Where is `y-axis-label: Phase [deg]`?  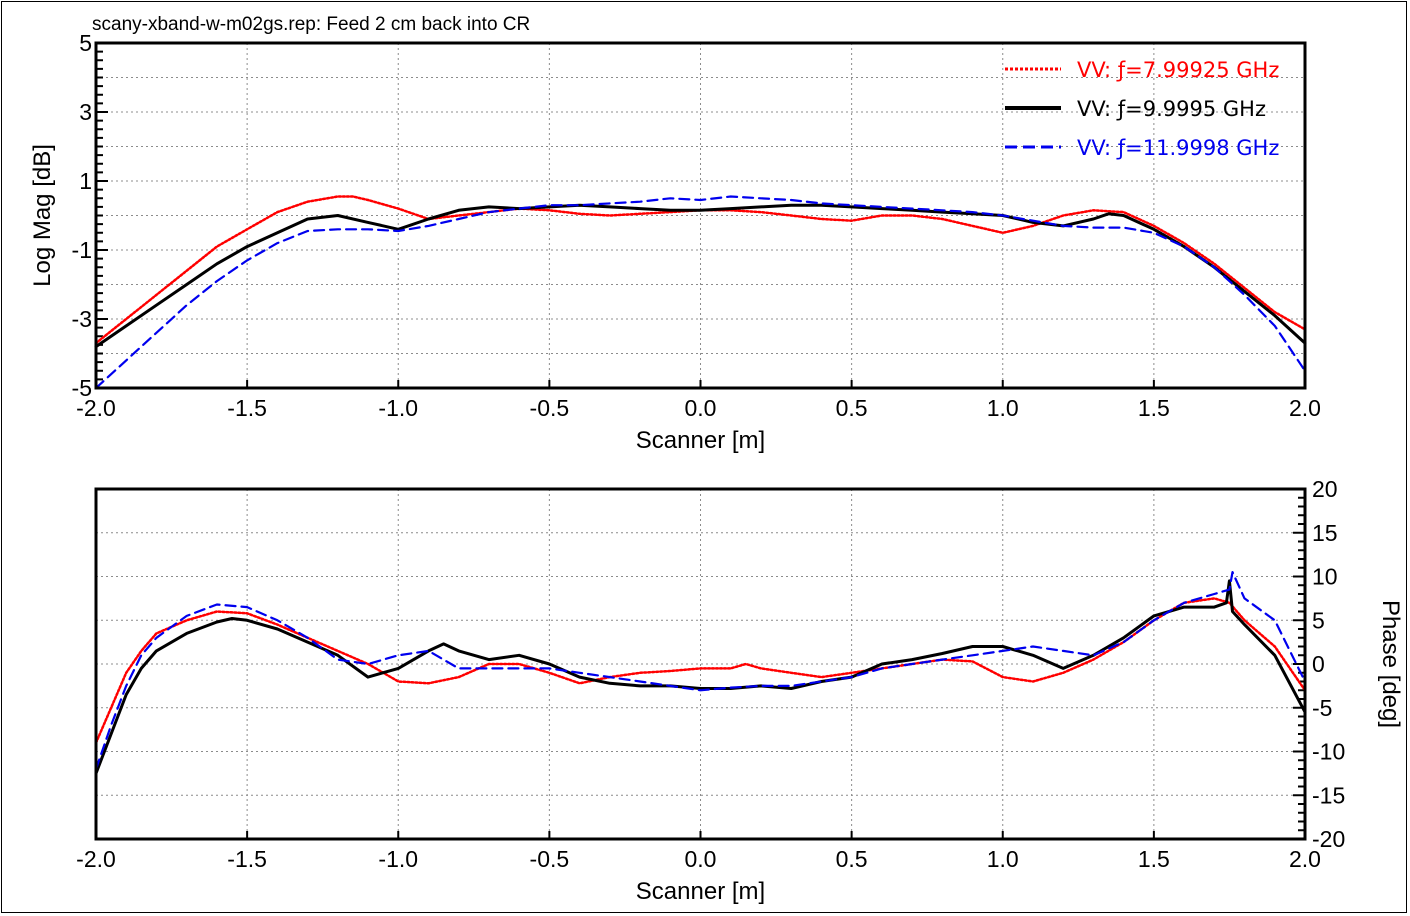
y-axis-label: Phase [deg] is located at coordinates (1390, 664).